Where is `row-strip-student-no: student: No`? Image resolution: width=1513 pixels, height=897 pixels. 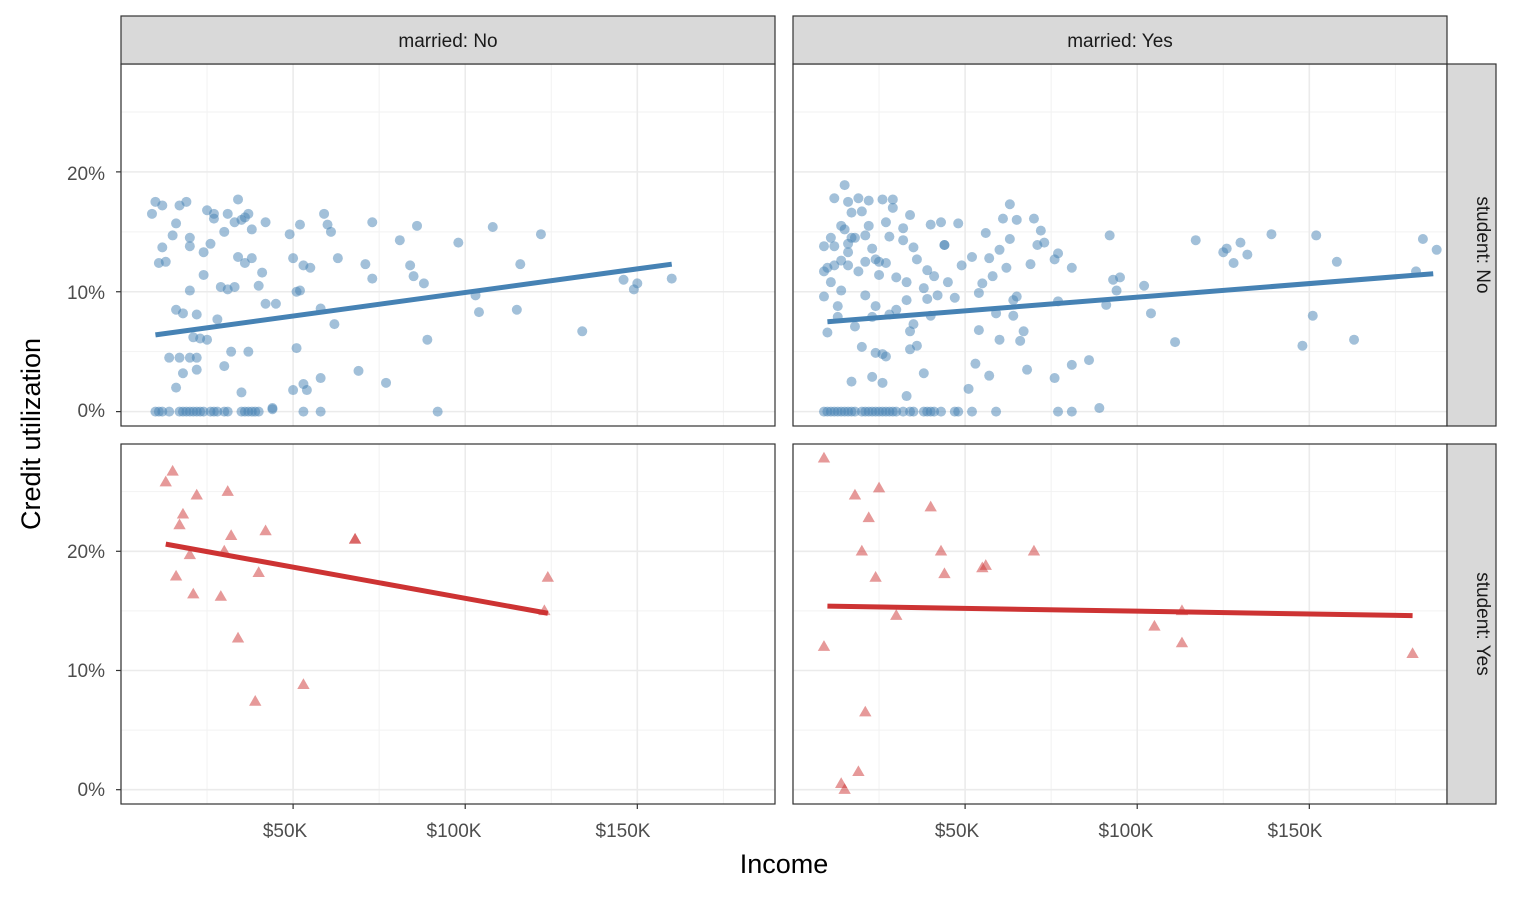
row-strip-student-no: student: No is located at coordinates (1471, 245).